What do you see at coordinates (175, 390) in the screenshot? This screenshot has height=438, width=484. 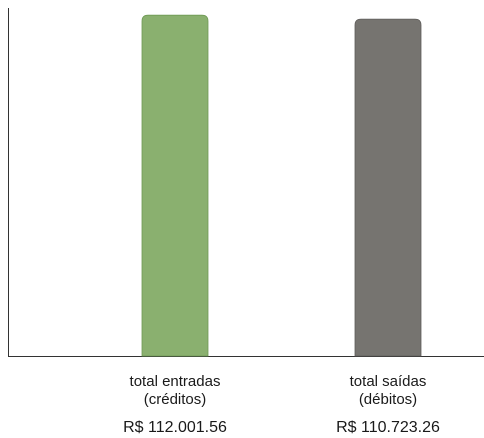 I see `category-label-1: total entradas (créditos)` at bounding box center [175, 390].